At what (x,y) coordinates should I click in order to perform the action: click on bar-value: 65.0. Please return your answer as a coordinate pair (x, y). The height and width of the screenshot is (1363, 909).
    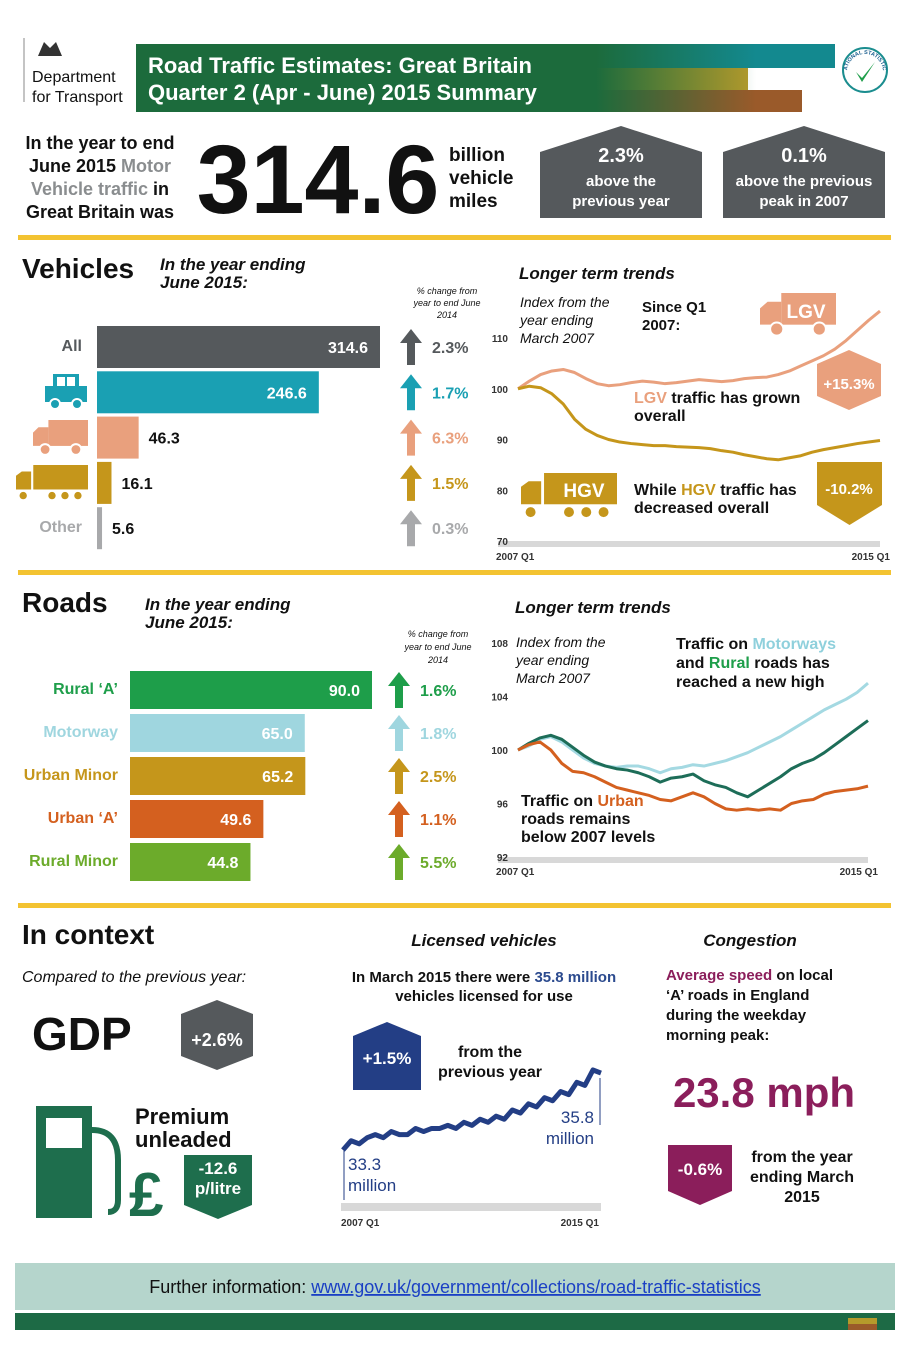
    Looking at the image, I should click on (277, 734).